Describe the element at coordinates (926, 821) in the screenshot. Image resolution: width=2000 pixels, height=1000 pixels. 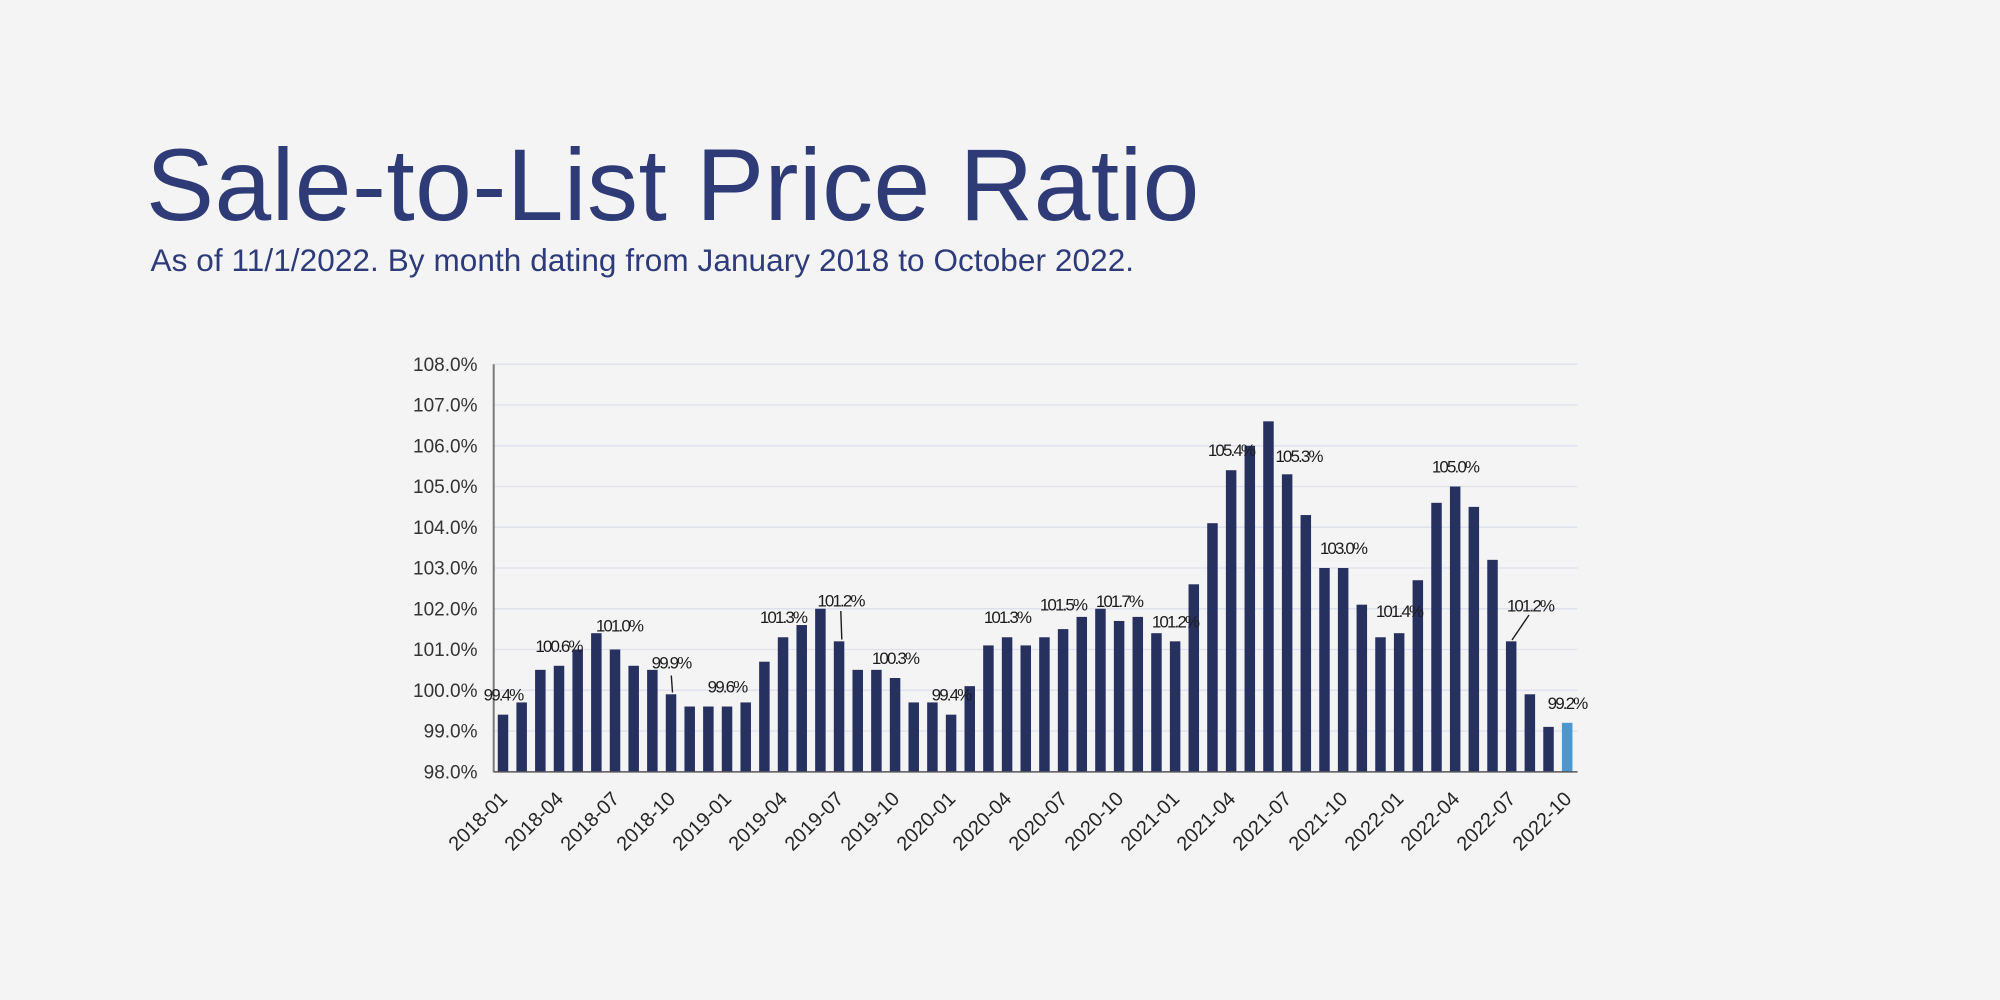
I see `svg-text: 2020-01` at that location.